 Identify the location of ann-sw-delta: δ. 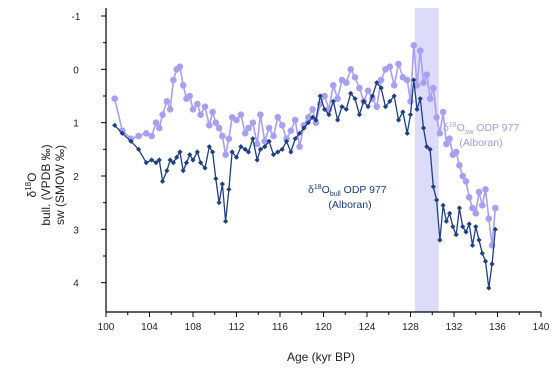
(446, 128).